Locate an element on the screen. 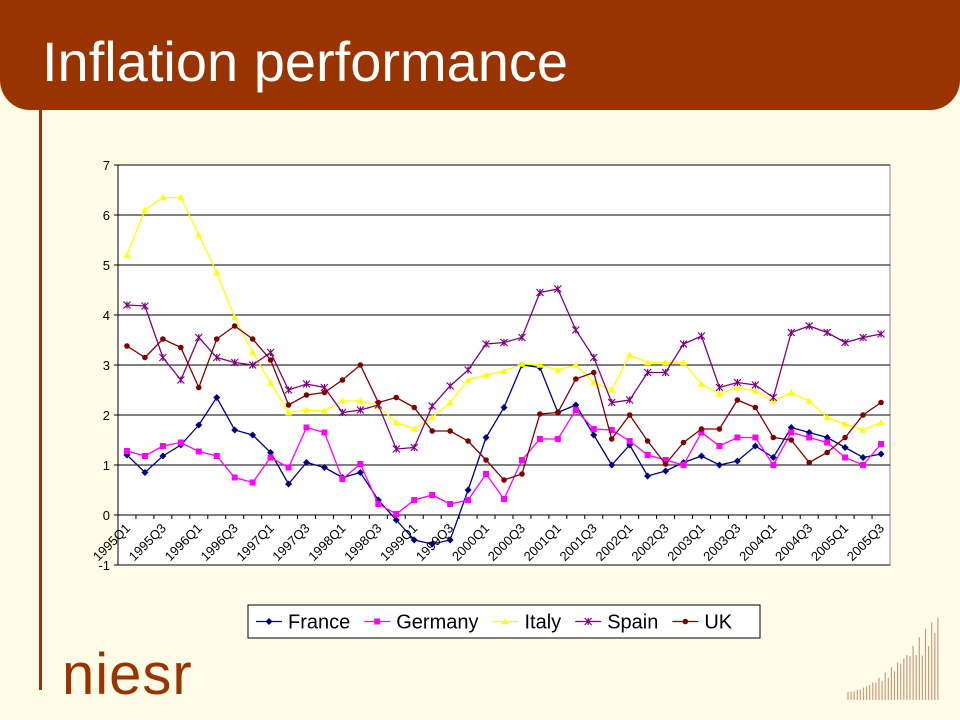 The height and width of the screenshot is (720, 960). y-tick-label: -1 is located at coordinates (104, 565).